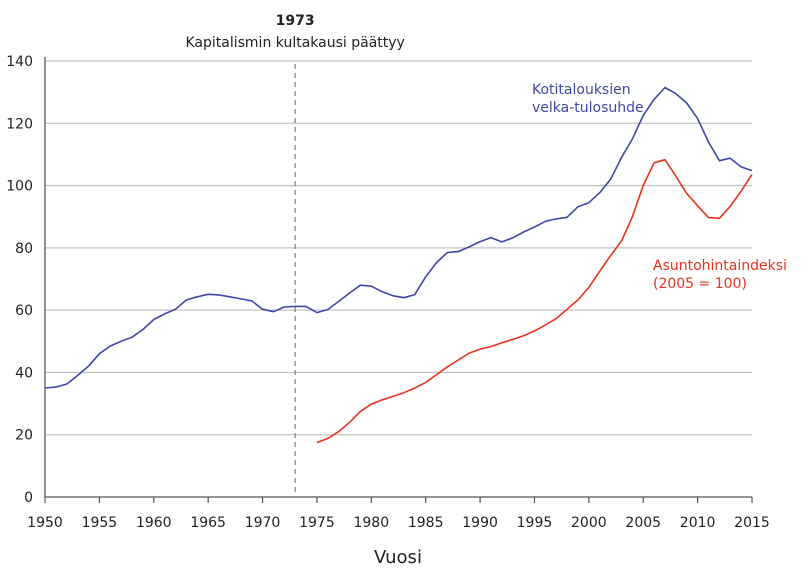 The image size is (810, 581). What do you see at coordinates (24, 311) in the screenshot?
I see `y-tick-label: 60` at bounding box center [24, 311].